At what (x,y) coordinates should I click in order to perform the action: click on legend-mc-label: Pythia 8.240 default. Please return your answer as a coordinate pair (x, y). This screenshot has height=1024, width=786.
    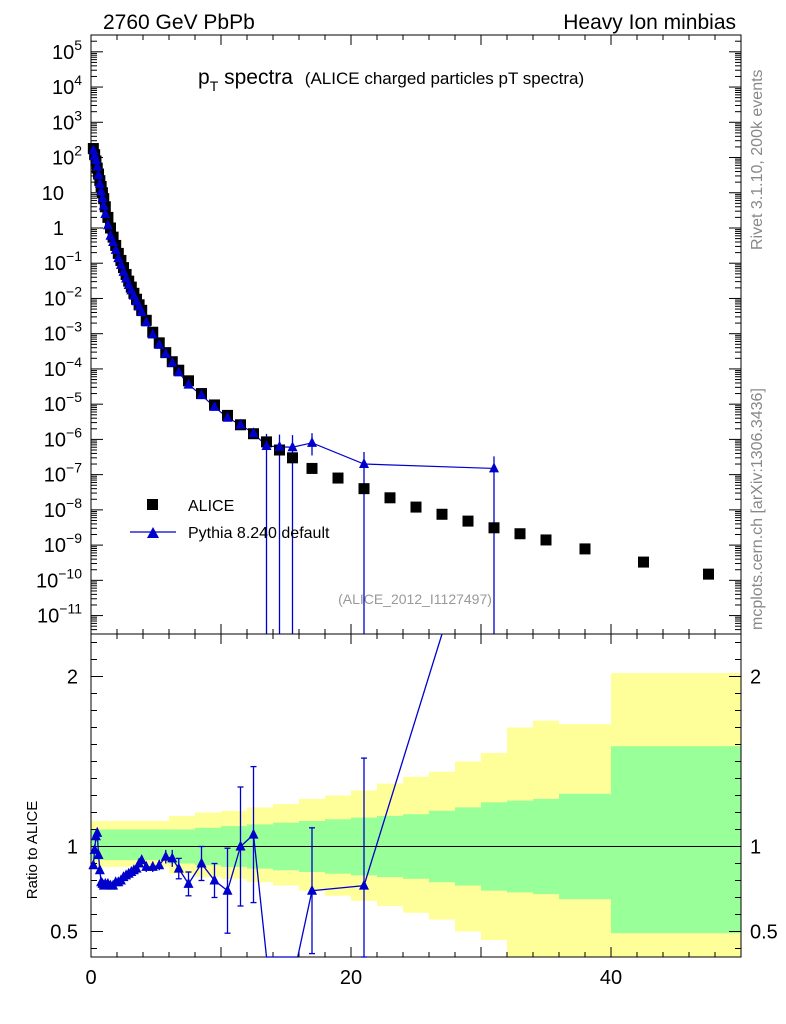
    Looking at the image, I should click on (259, 533).